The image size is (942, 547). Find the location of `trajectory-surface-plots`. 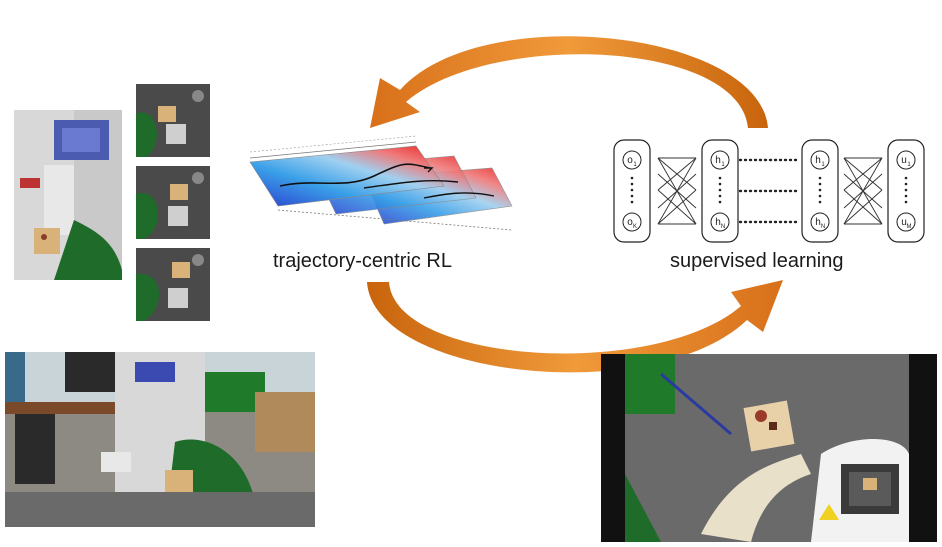

trajectory-surface-plots is located at coordinates (381, 183).